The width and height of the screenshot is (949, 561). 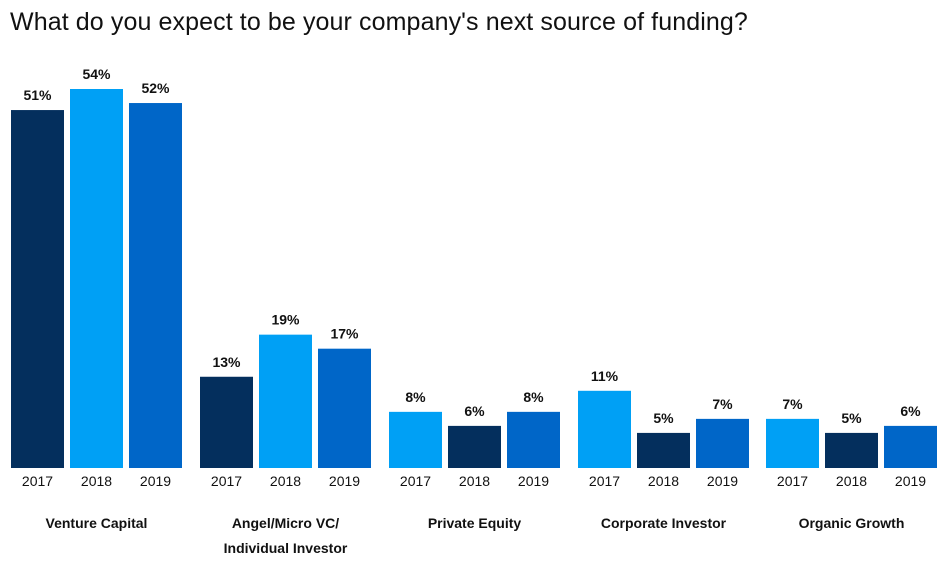 I want to click on category-label: Organic Growth, so click(x=852, y=523).